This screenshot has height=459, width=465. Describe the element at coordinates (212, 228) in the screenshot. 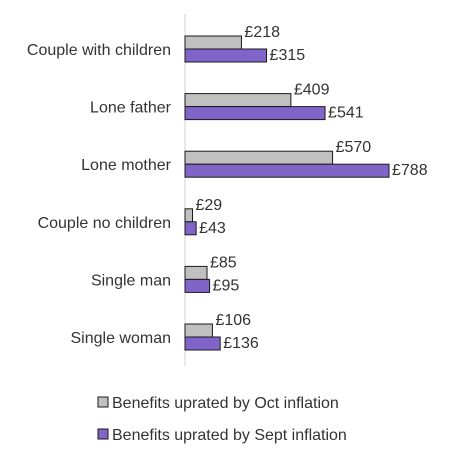

I see `data-label: £43` at that location.